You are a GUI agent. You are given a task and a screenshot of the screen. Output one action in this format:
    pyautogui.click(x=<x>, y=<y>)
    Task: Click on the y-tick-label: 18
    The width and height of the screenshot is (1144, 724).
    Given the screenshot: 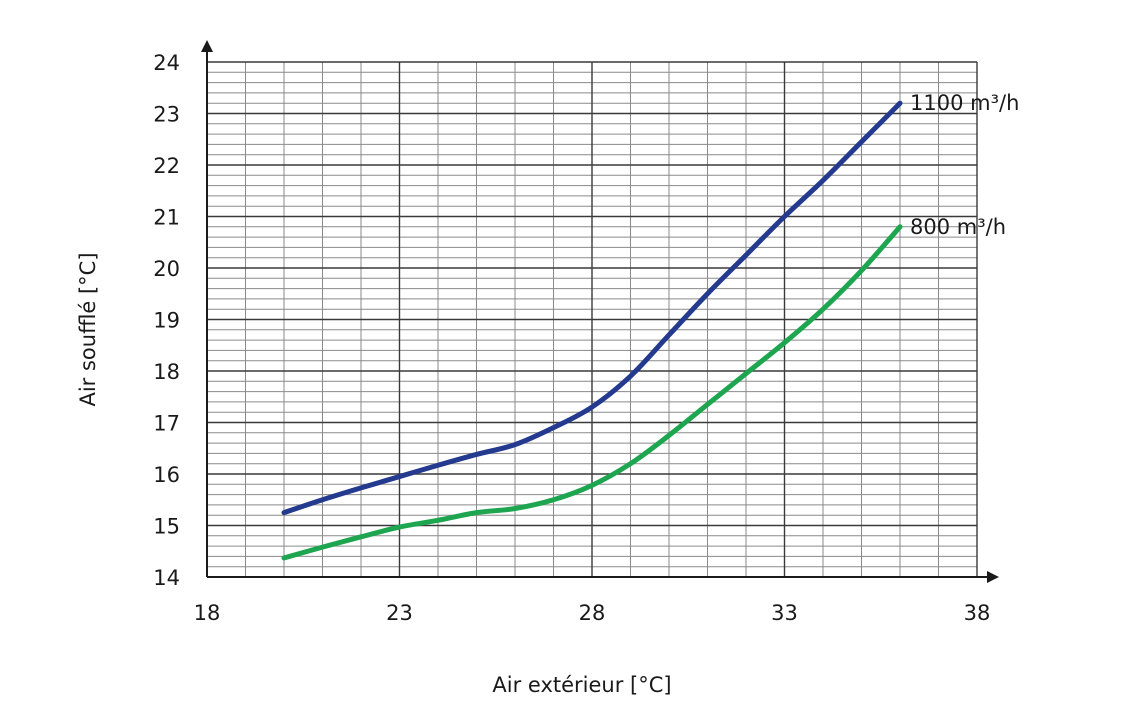 What is the action you would take?
    pyautogui.click(x=166, y=372)
    